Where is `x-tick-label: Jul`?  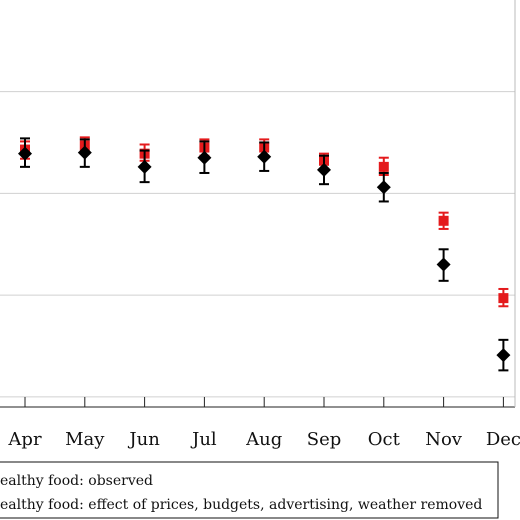 x-tick-label: Jul is located at coordinates (203, 439).